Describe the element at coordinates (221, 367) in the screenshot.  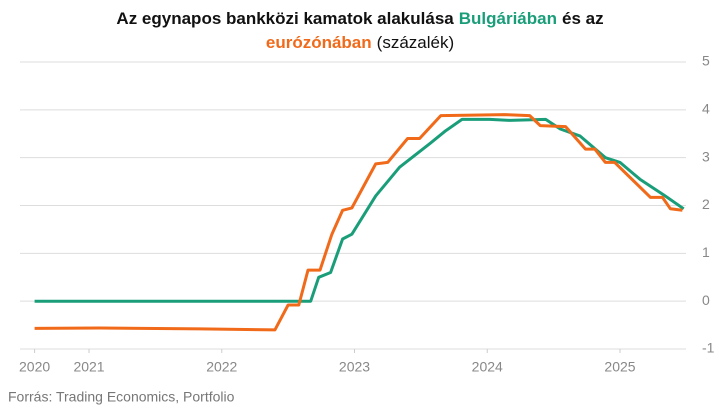
I see `x-tick-label: 2022` at that location.